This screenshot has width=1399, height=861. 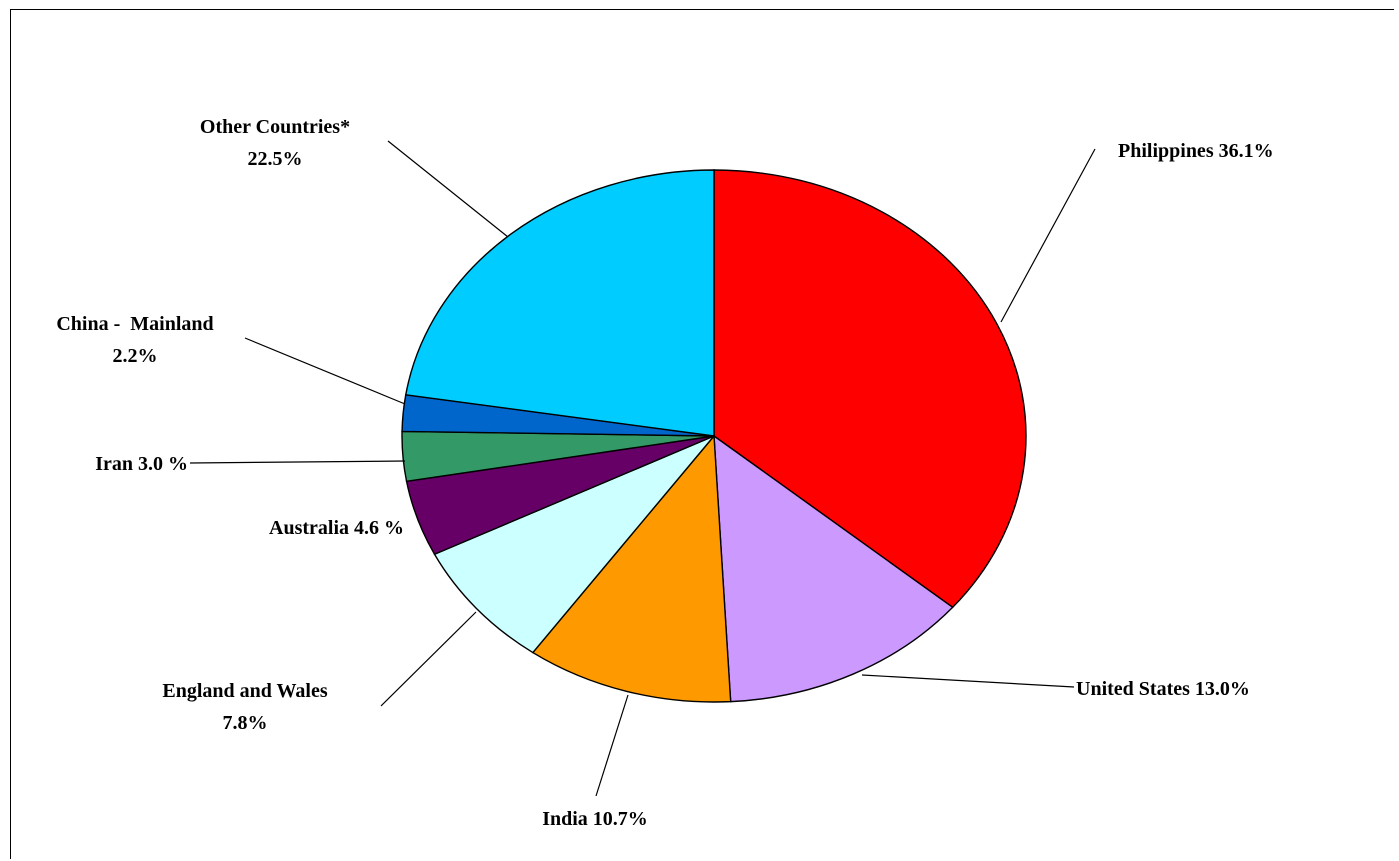 What do you see at coordinates (297, 462) in the screenshot?
I see `leader-line-iran` at bounding box center [297, 462].